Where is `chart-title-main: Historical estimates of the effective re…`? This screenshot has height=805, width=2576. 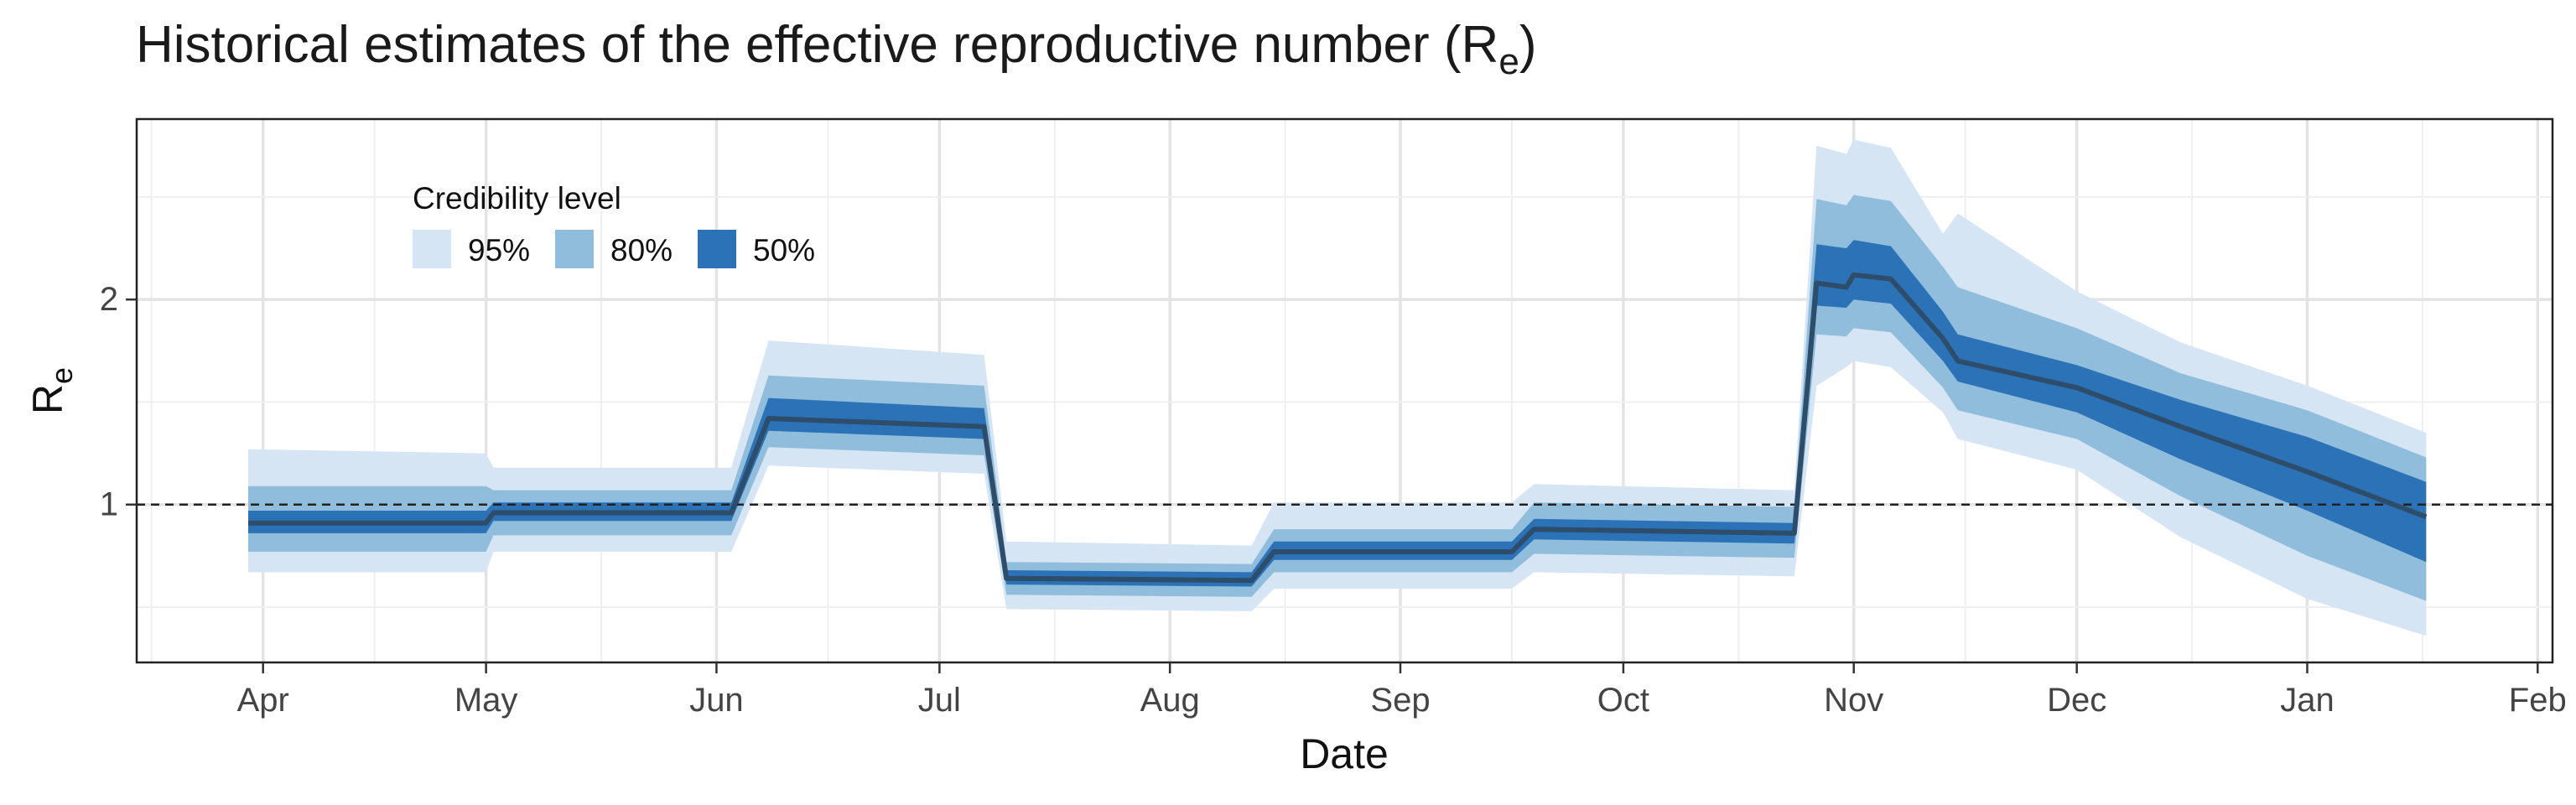
chart-title-main: Historical estimates of the effective re… is located at coordinates (817, 45).